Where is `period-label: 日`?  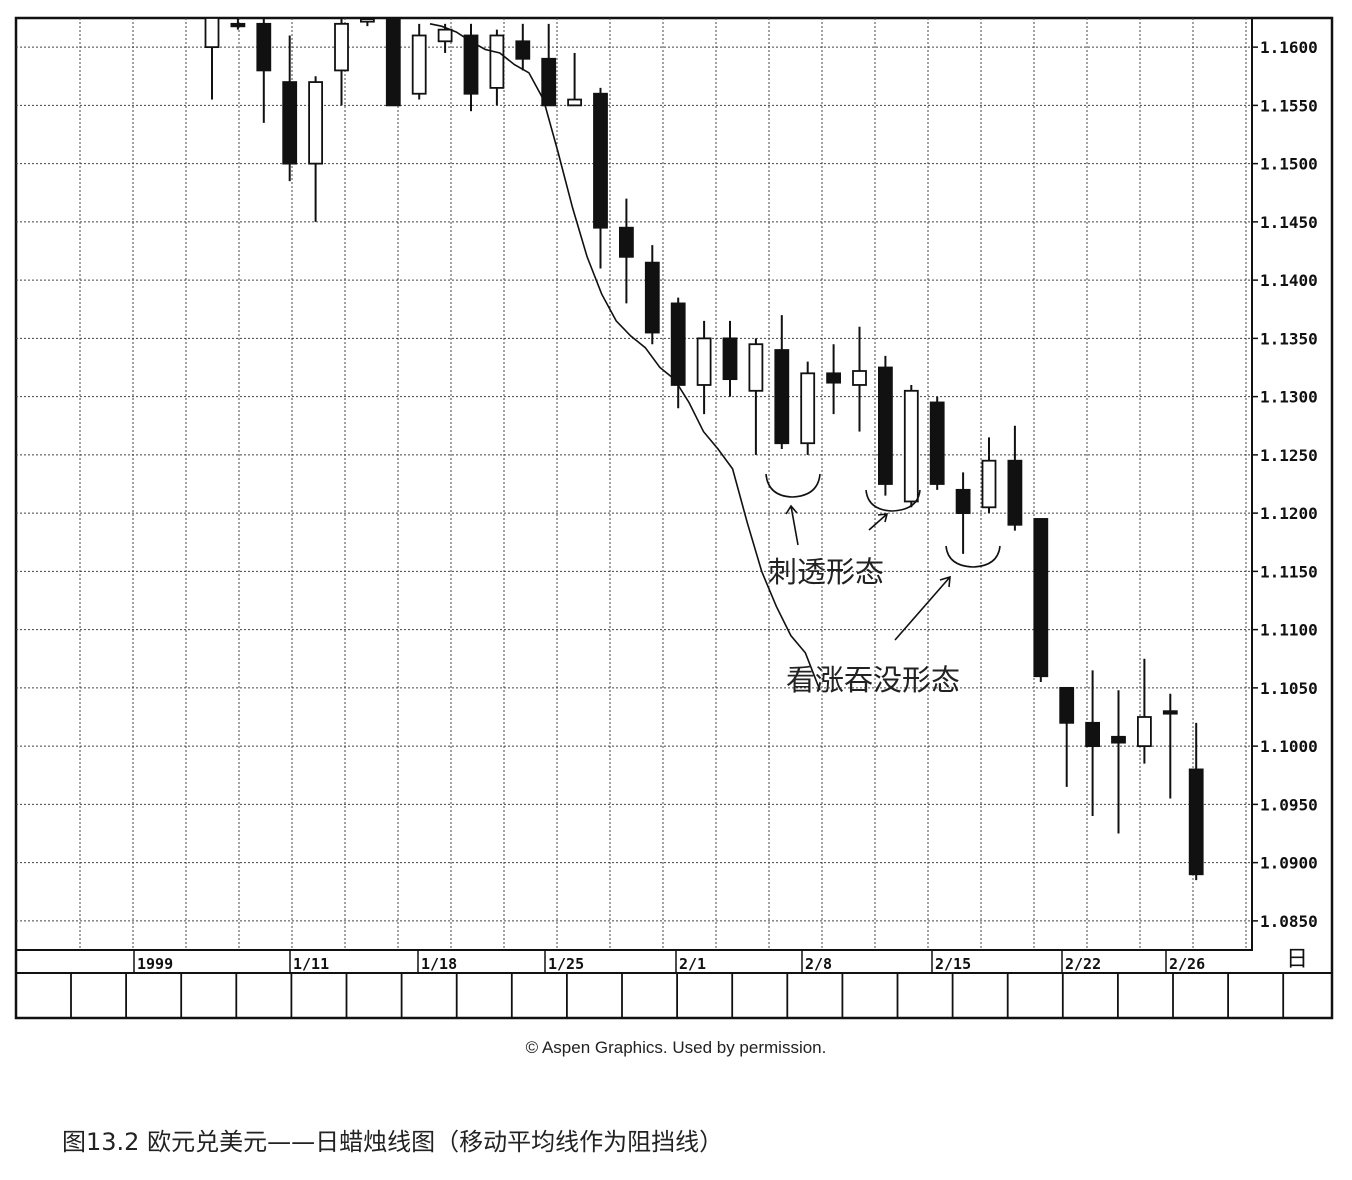 period-label: 日 is located at coordinates (1297, 959).